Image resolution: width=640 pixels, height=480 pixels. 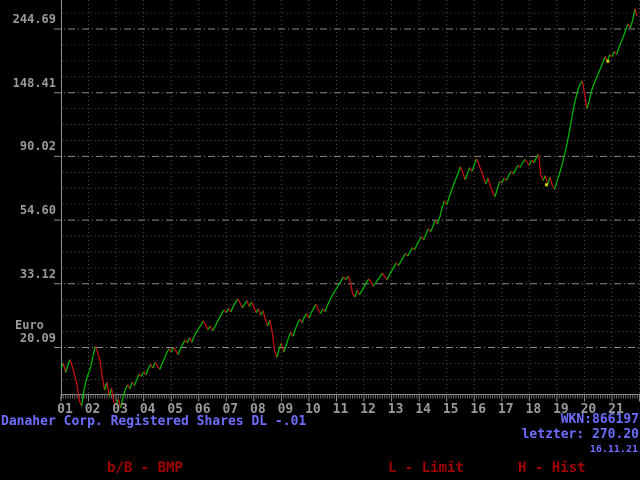 What do you see at coordinates (426, 468) in the screenshot?
I see `menu-item-limit: L - Limit` at bounding box center [426, 468].